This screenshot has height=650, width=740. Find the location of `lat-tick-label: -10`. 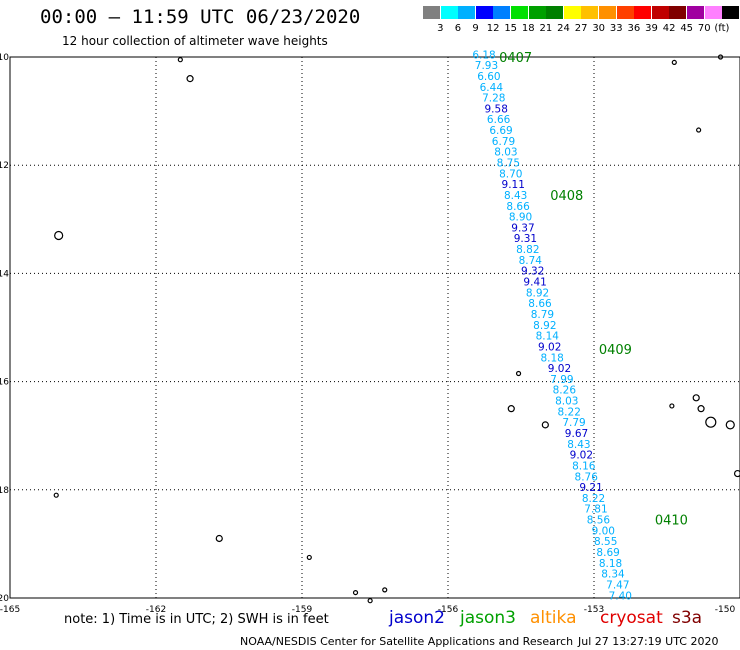

lat-tick-label: -10 is located at coordinates (4, 58).